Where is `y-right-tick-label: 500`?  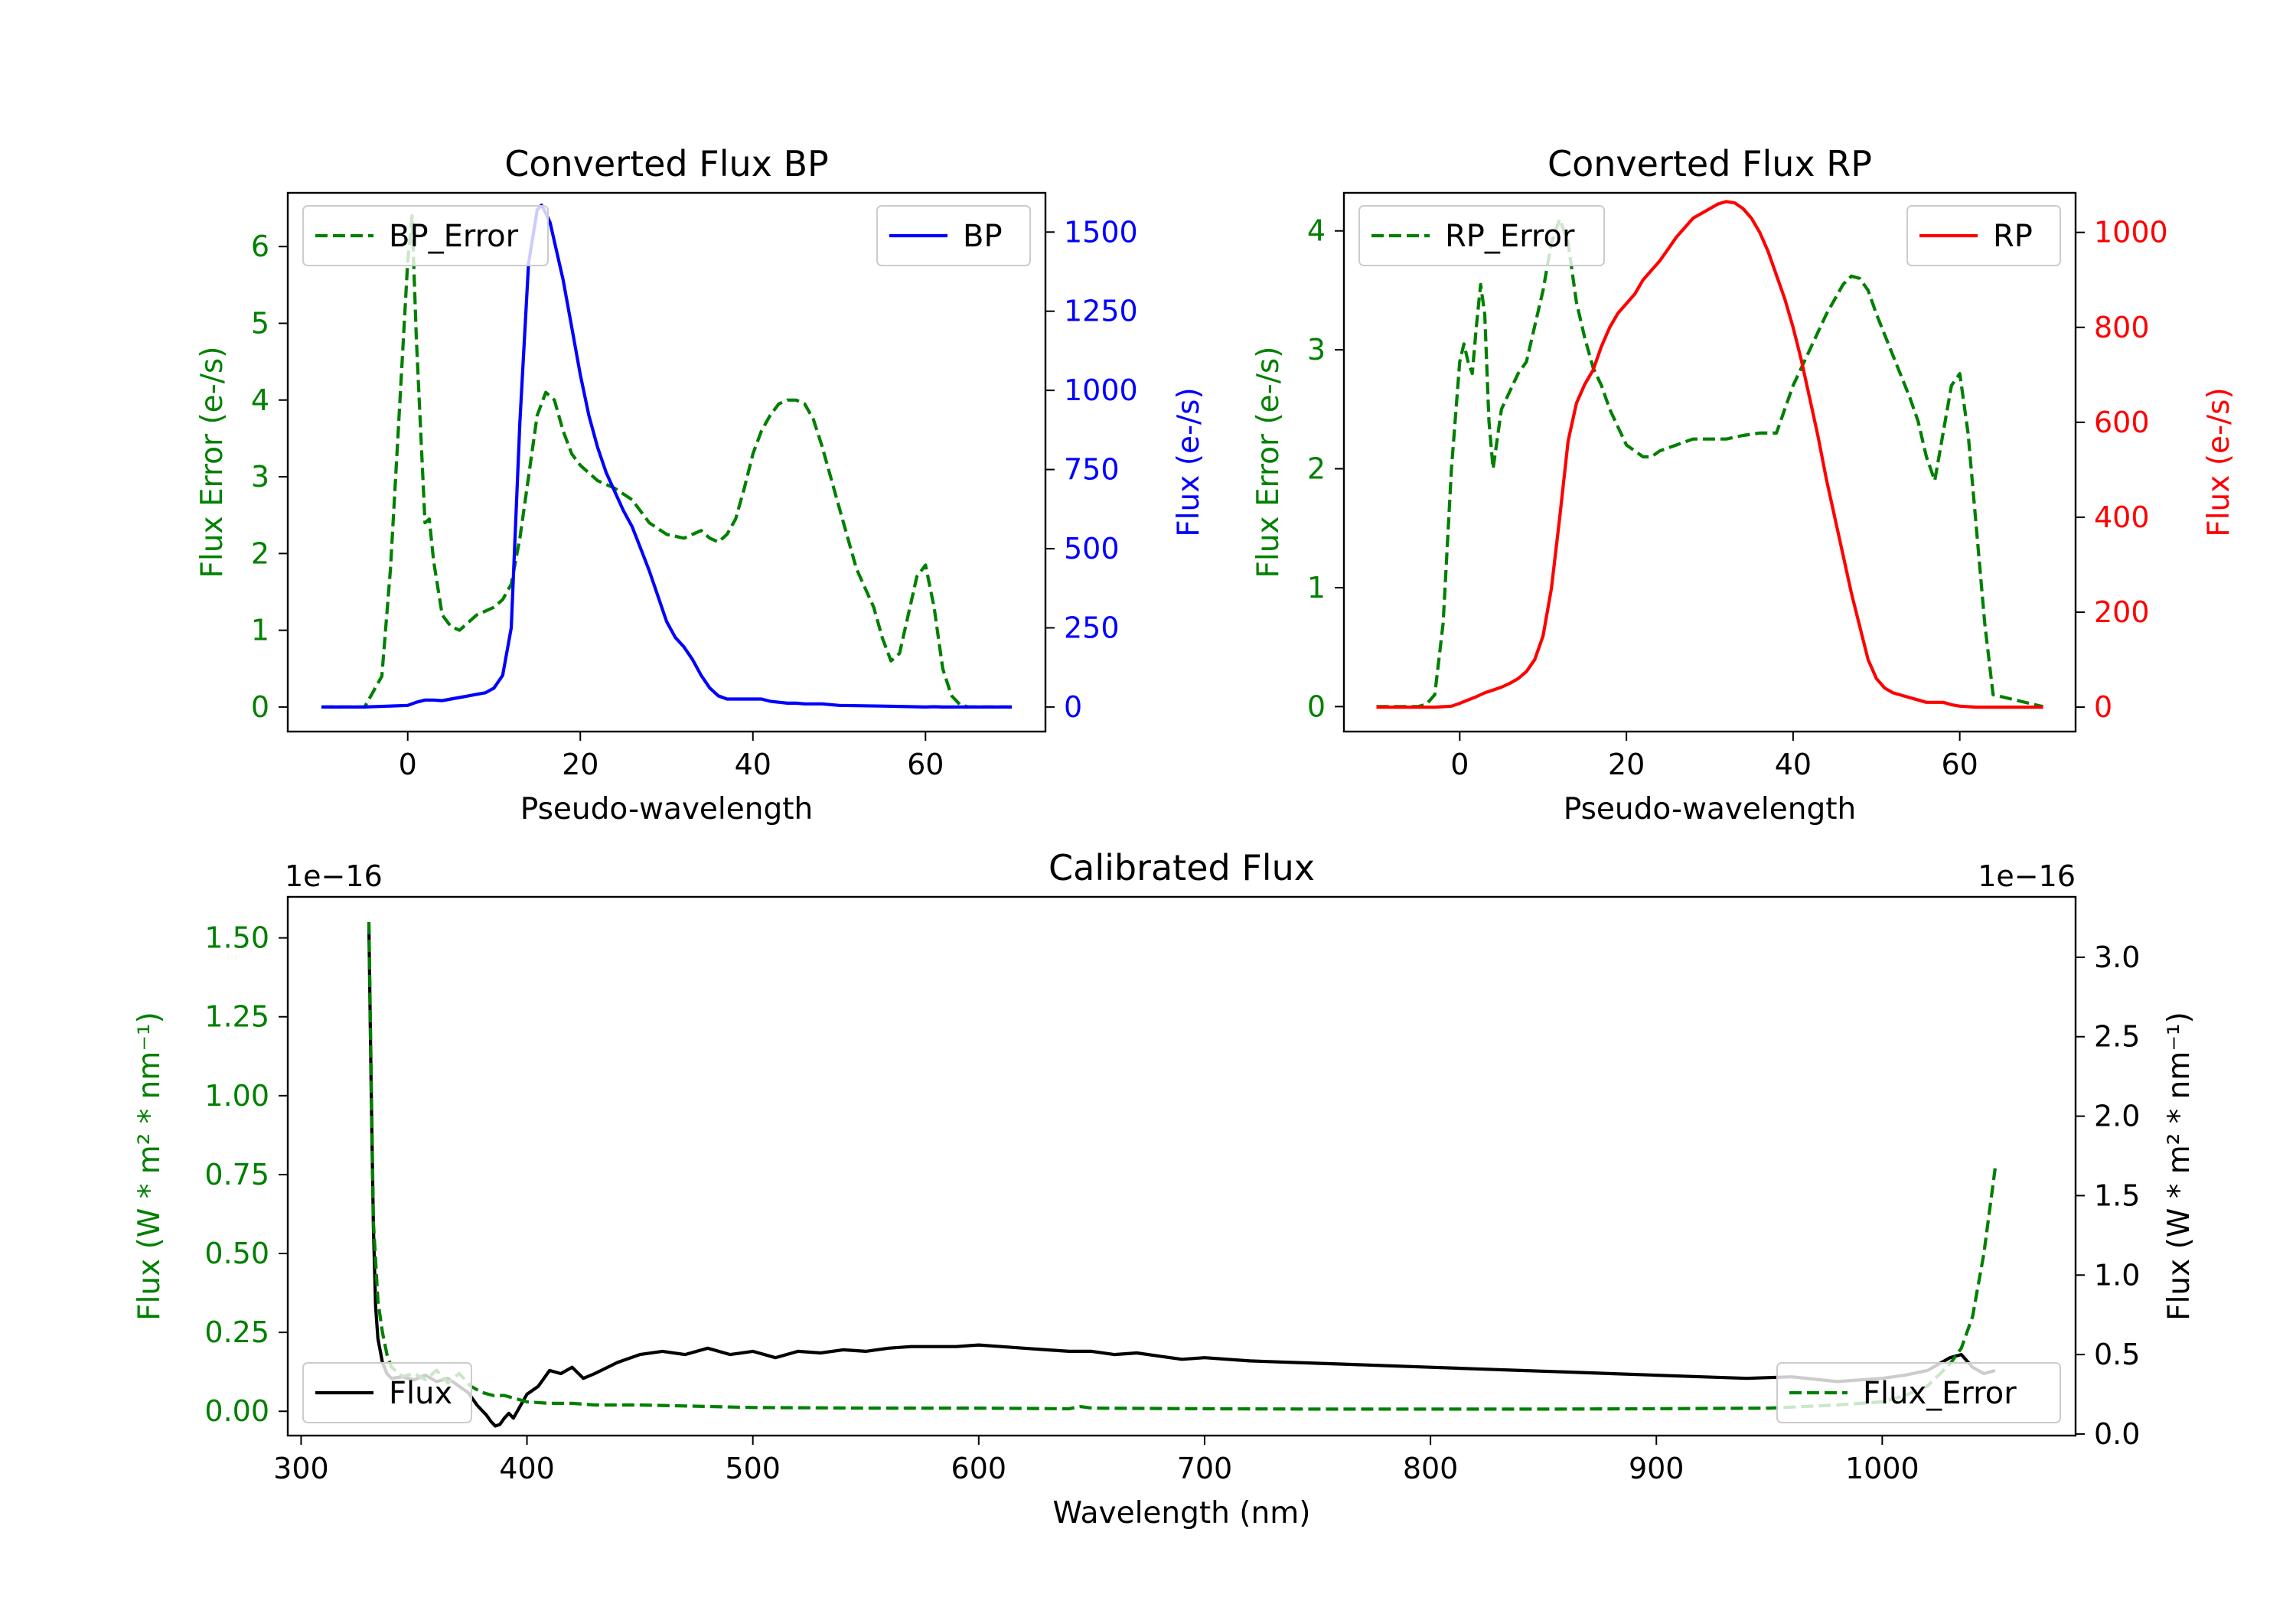 y-right-tick-label: 500 is located at coordinates (1092, 549).